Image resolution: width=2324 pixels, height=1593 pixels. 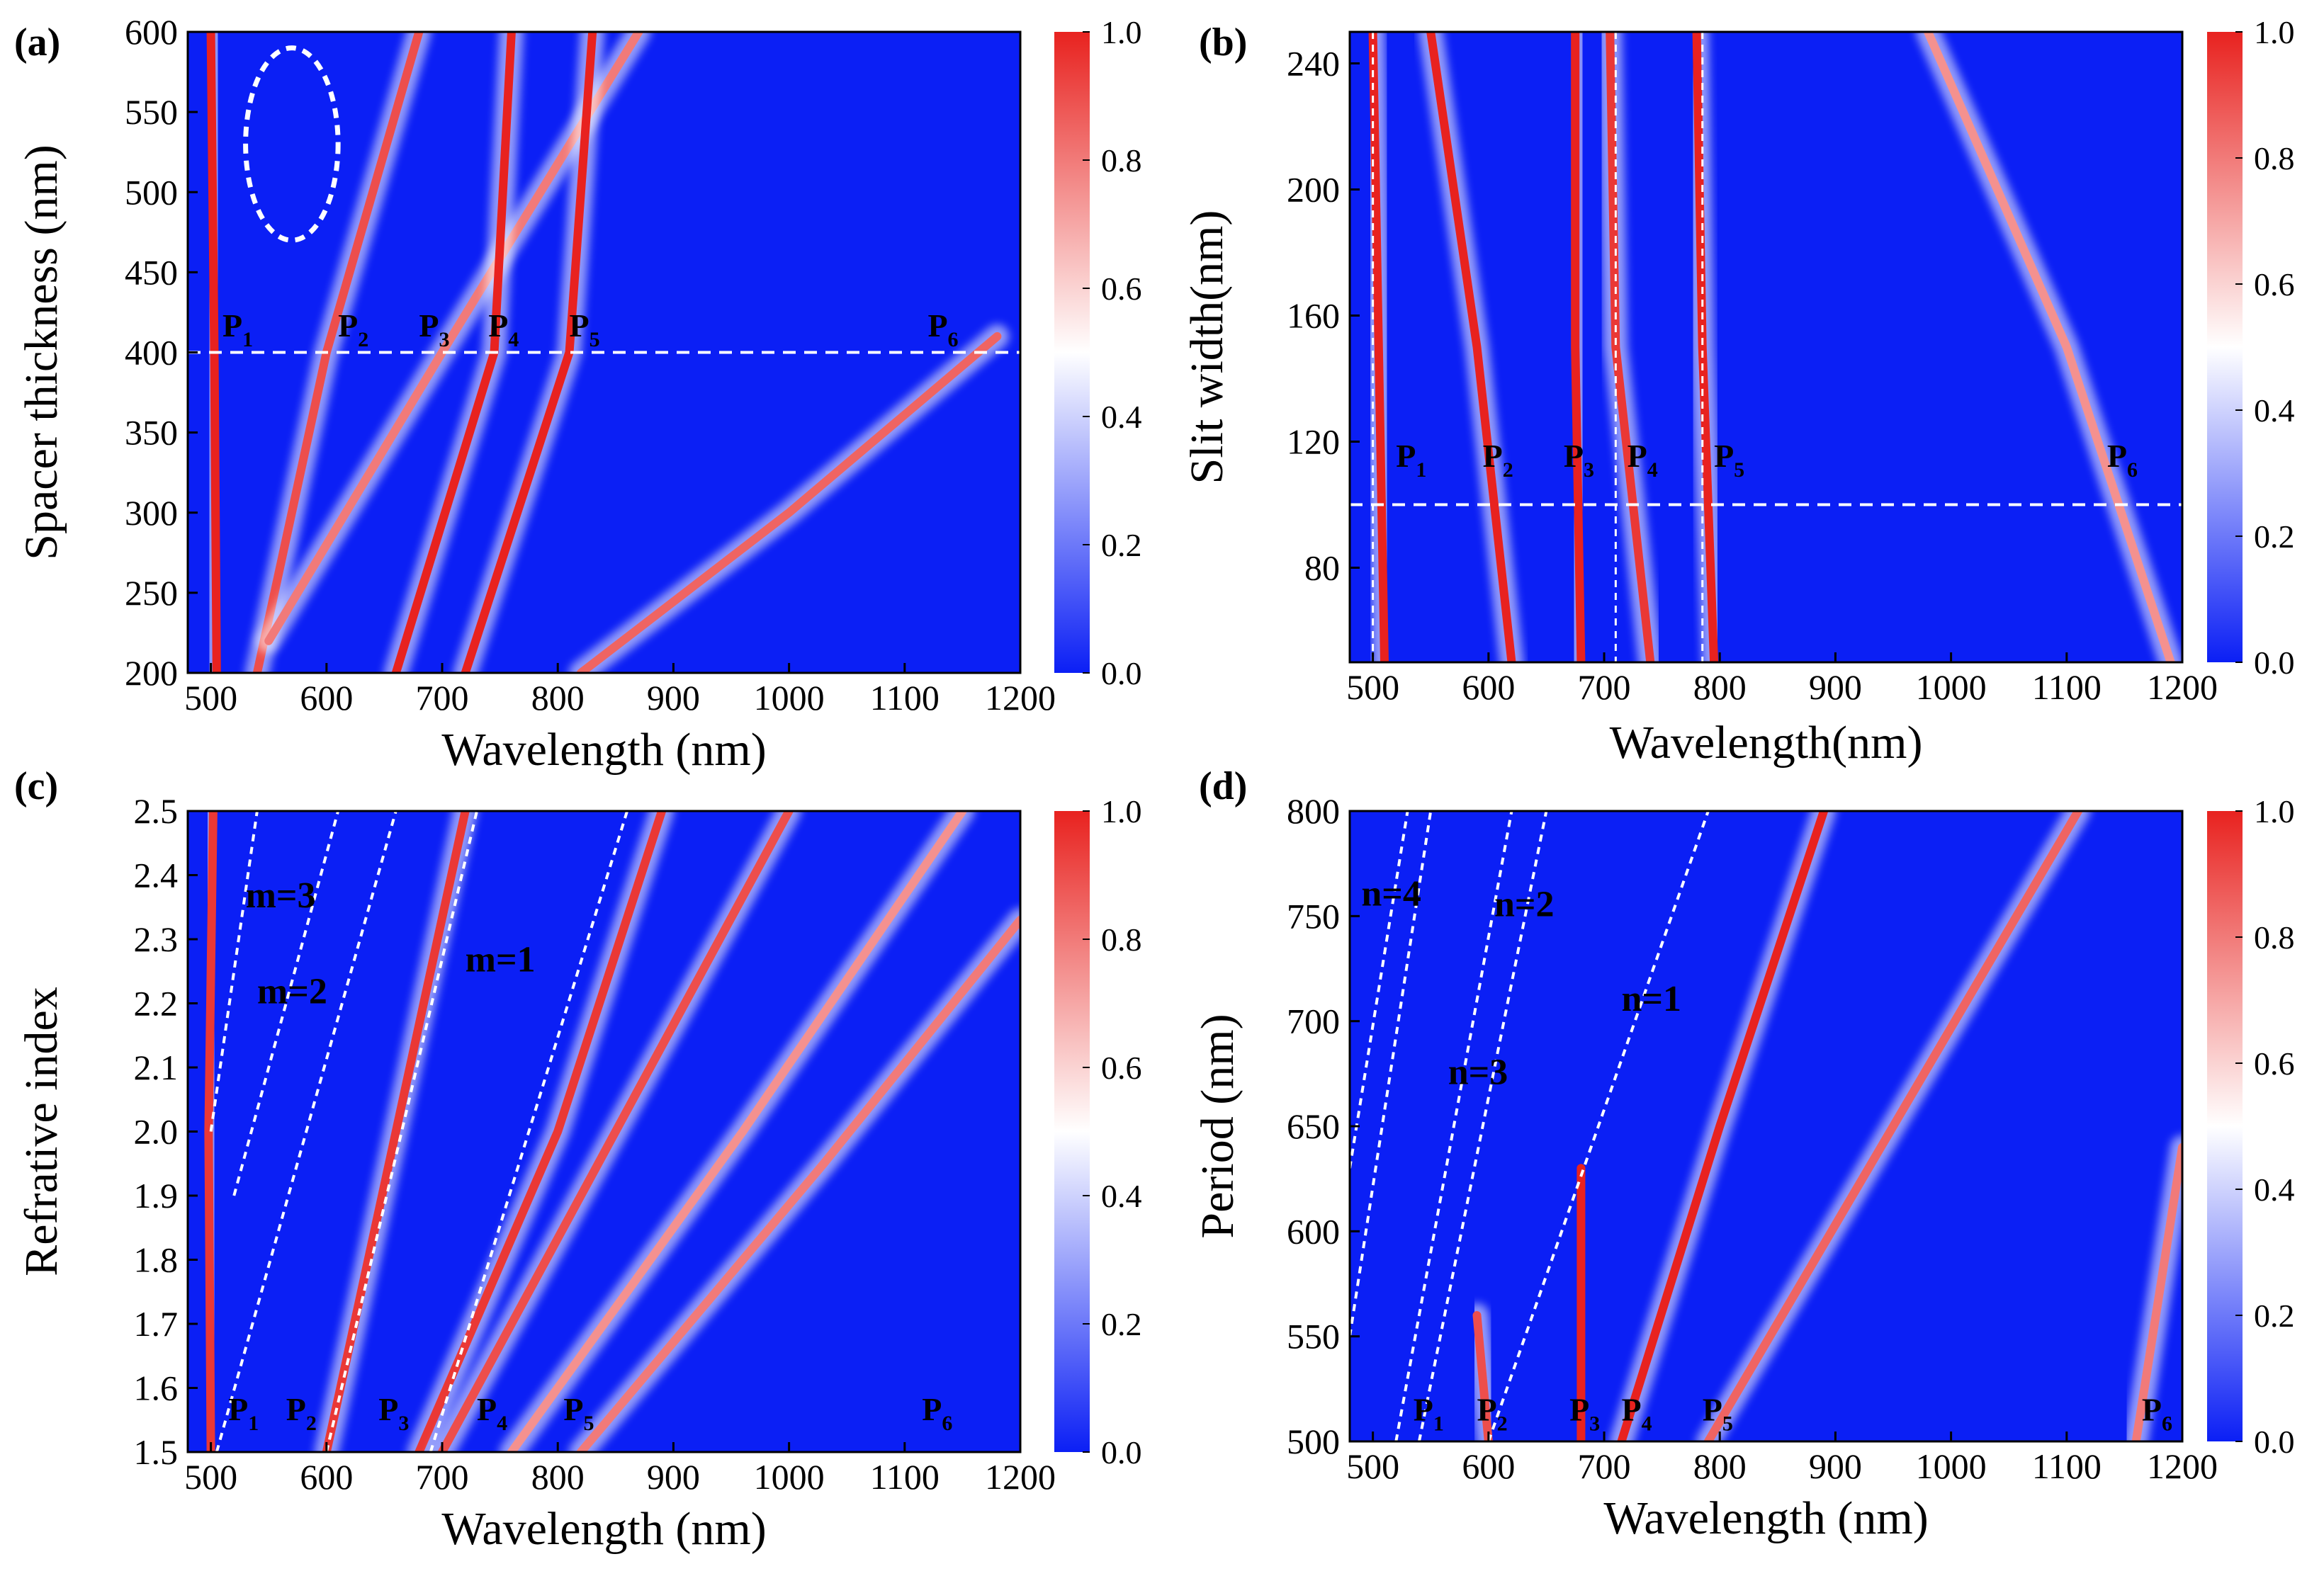 I want to click on plot-frame, so click(x=1766, y=347).